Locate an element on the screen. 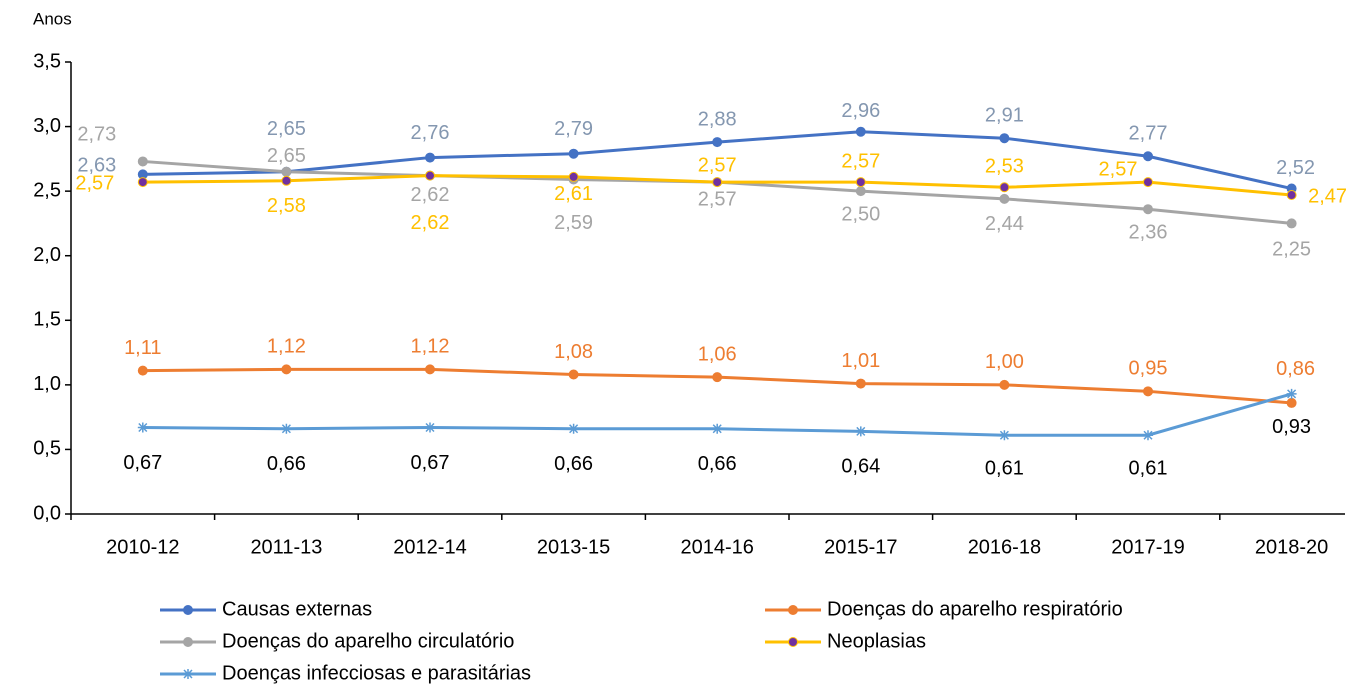  data-label: 0,95 is located at coordinates (1148, 369).